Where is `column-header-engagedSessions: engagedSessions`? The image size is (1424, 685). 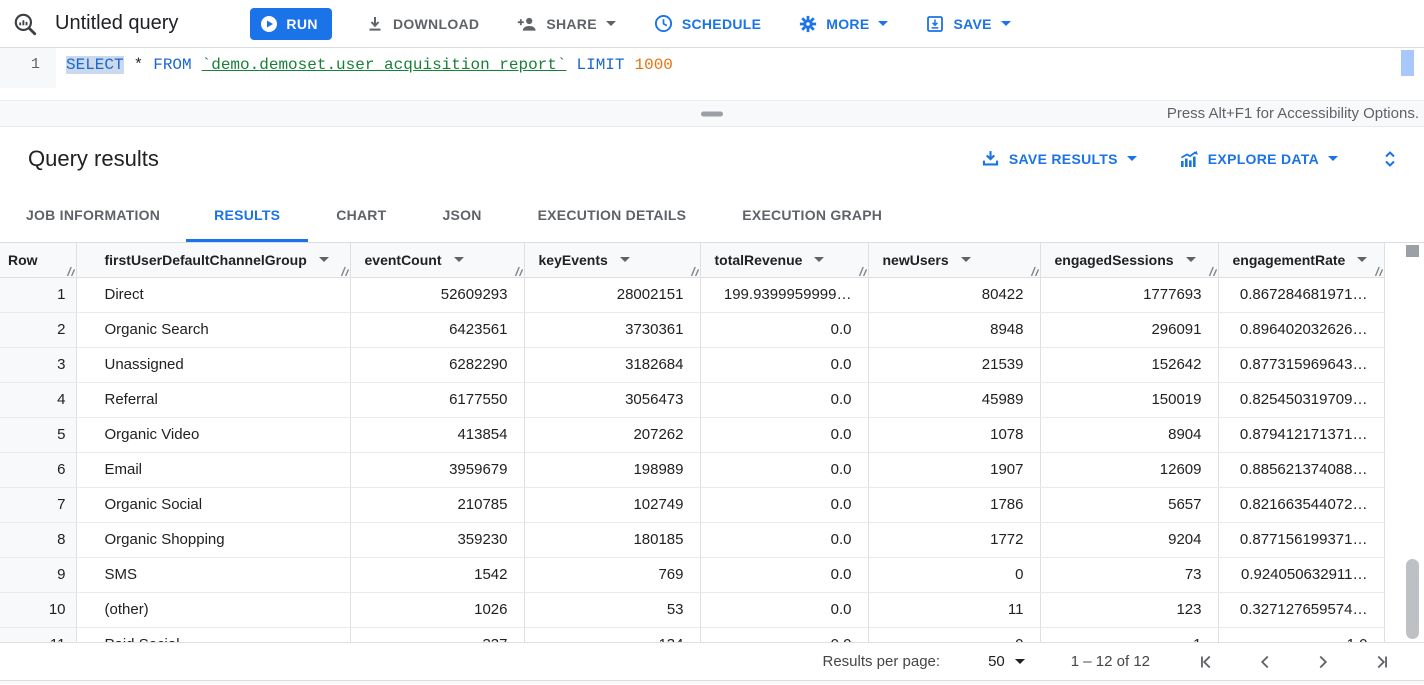
column-header-engagedSessions: engagedSessions is located at coordinates (1129, 260).